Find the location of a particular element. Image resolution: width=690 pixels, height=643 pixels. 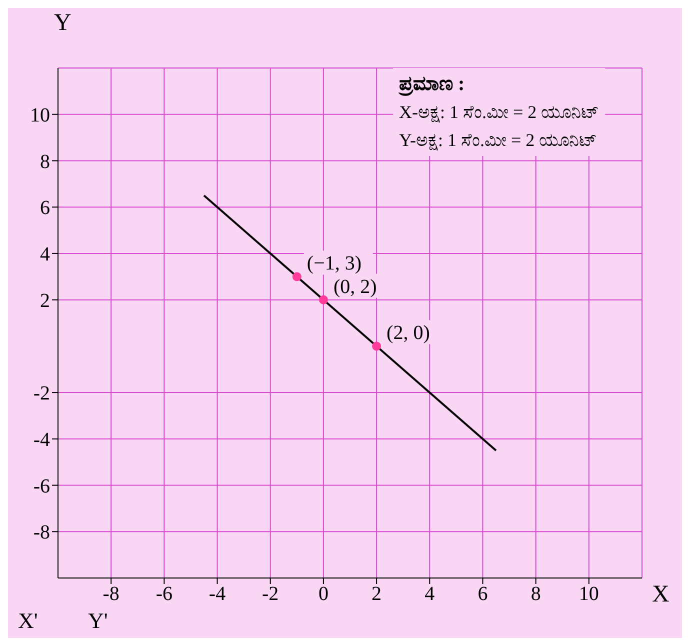

text: Y' is located at coordinates (98, 621).